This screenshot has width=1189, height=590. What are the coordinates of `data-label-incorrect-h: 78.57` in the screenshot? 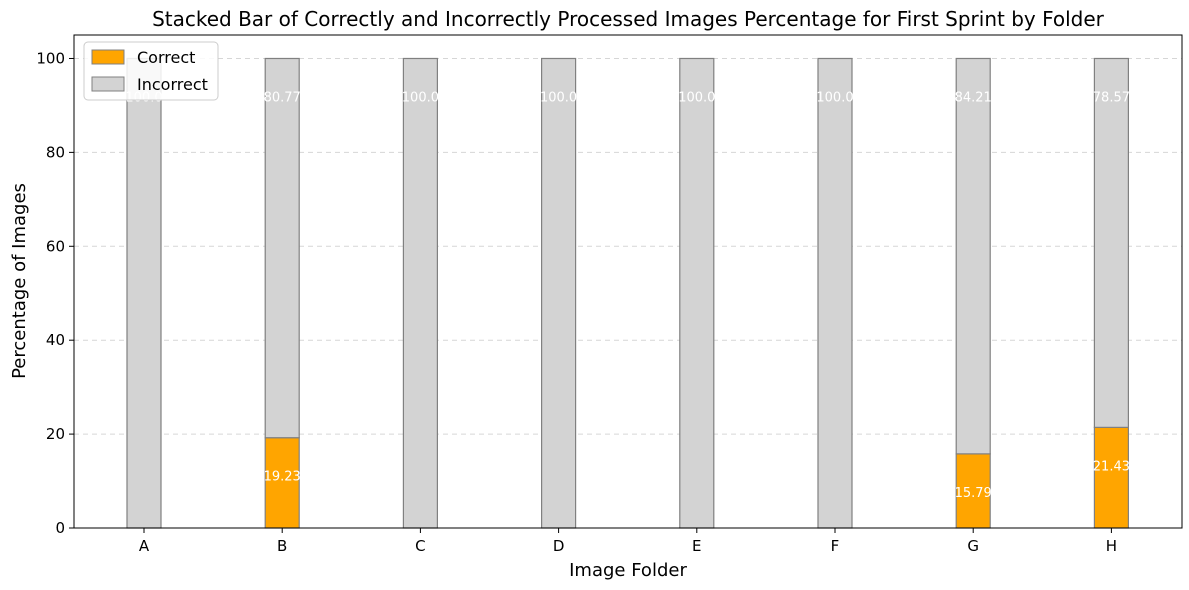 It's located at (1111, 97).